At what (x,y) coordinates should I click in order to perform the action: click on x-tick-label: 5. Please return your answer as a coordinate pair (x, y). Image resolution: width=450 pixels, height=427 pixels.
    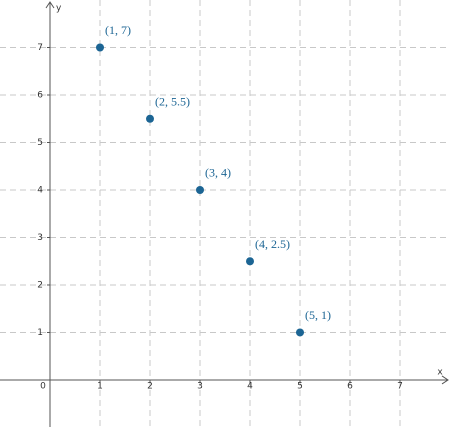
    Looking at the image, I should click on (300, 386).